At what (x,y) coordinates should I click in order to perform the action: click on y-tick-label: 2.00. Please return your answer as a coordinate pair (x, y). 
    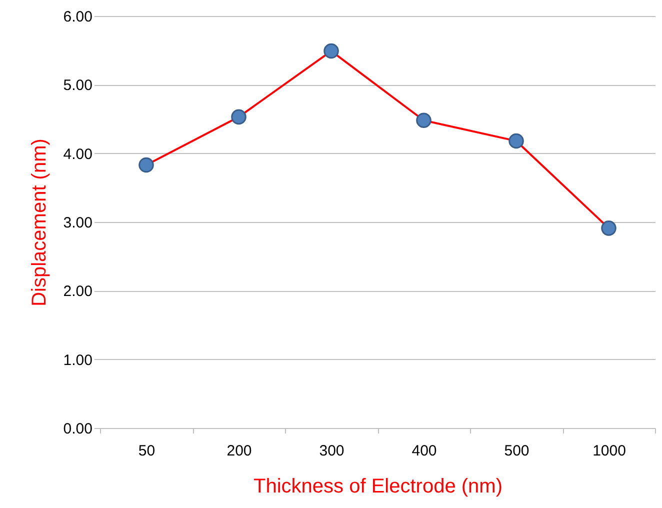
    Looking at the image, I should click on (77, 291).